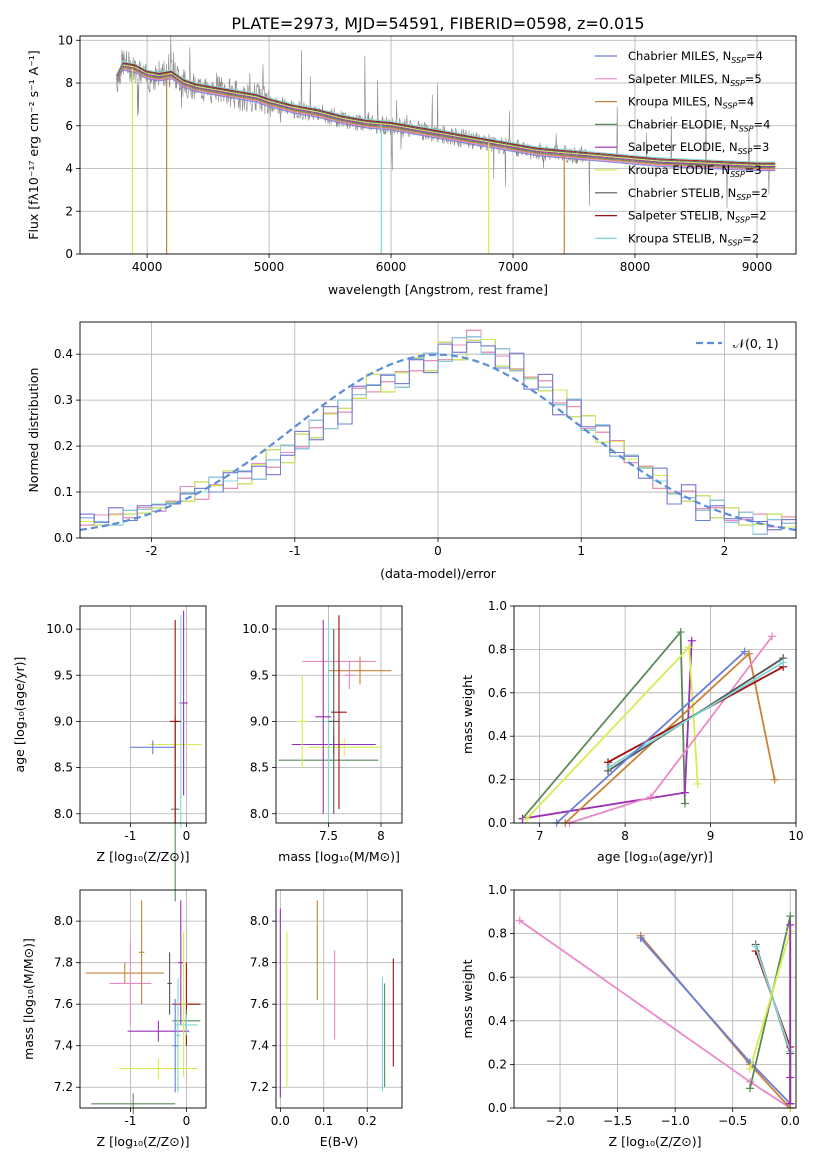 This screenshot has height=1174, width=819. Describe the element at coordinates (63, 400) in the screenshot. I see `y-tick-label: 0.3` at that location.